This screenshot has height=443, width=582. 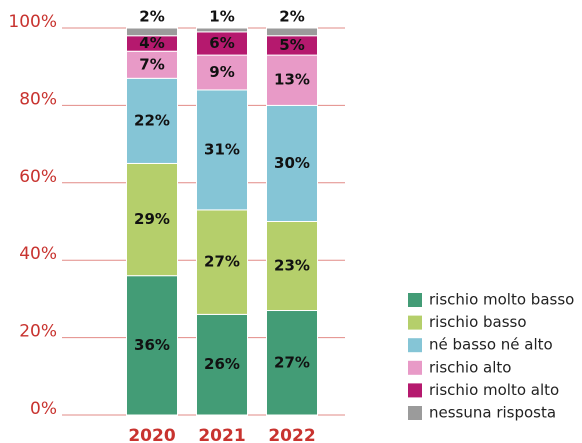 I want to click on data-label: 13%, so click(x=292, y=80).